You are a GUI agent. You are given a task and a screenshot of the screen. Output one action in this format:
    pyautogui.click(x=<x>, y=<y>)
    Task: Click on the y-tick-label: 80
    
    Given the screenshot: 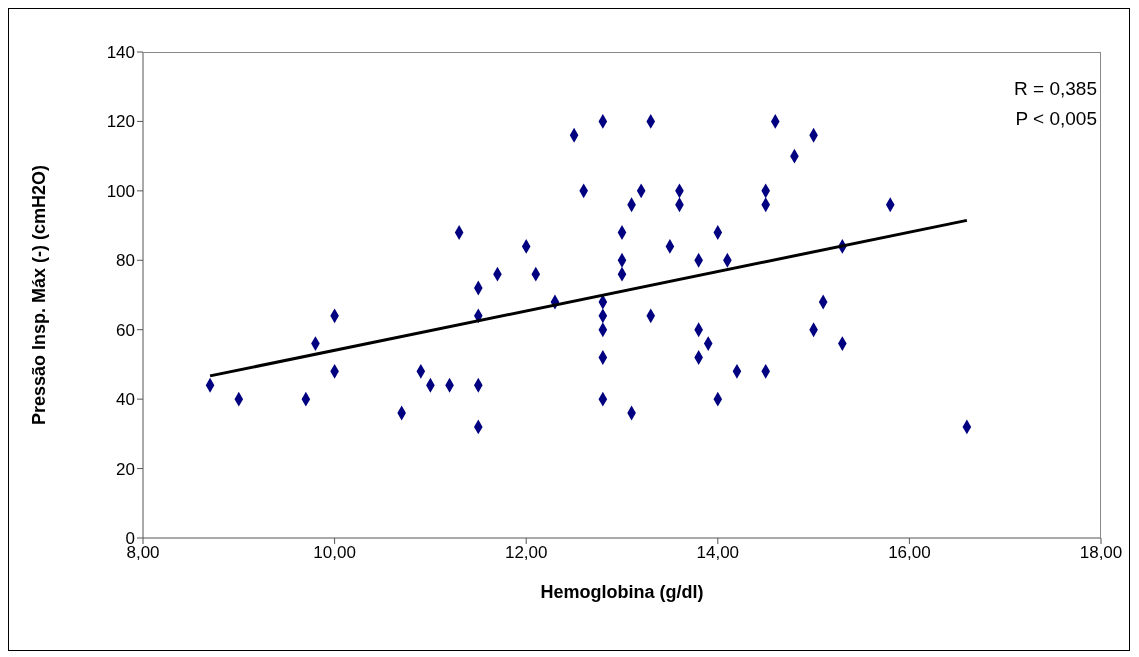 What is the action you would take?
    pyautogui.click(x=125, y=261)
    